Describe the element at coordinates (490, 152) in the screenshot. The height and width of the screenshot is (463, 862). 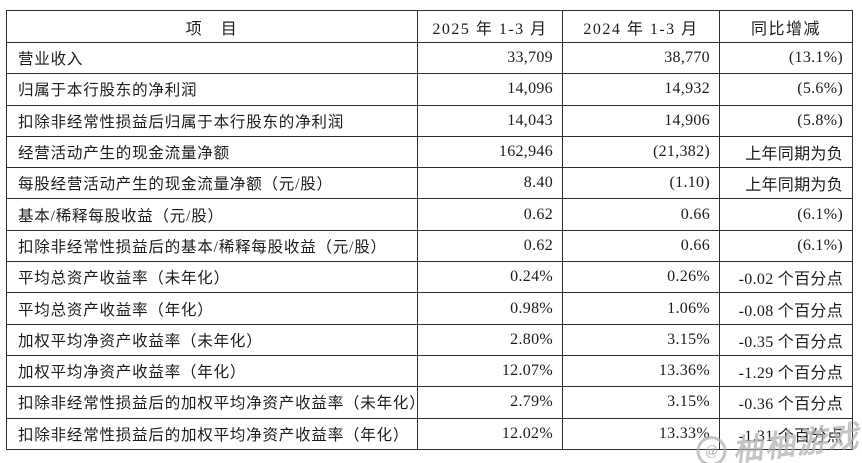
I see `value-2025-cell: 162,946` at that location.